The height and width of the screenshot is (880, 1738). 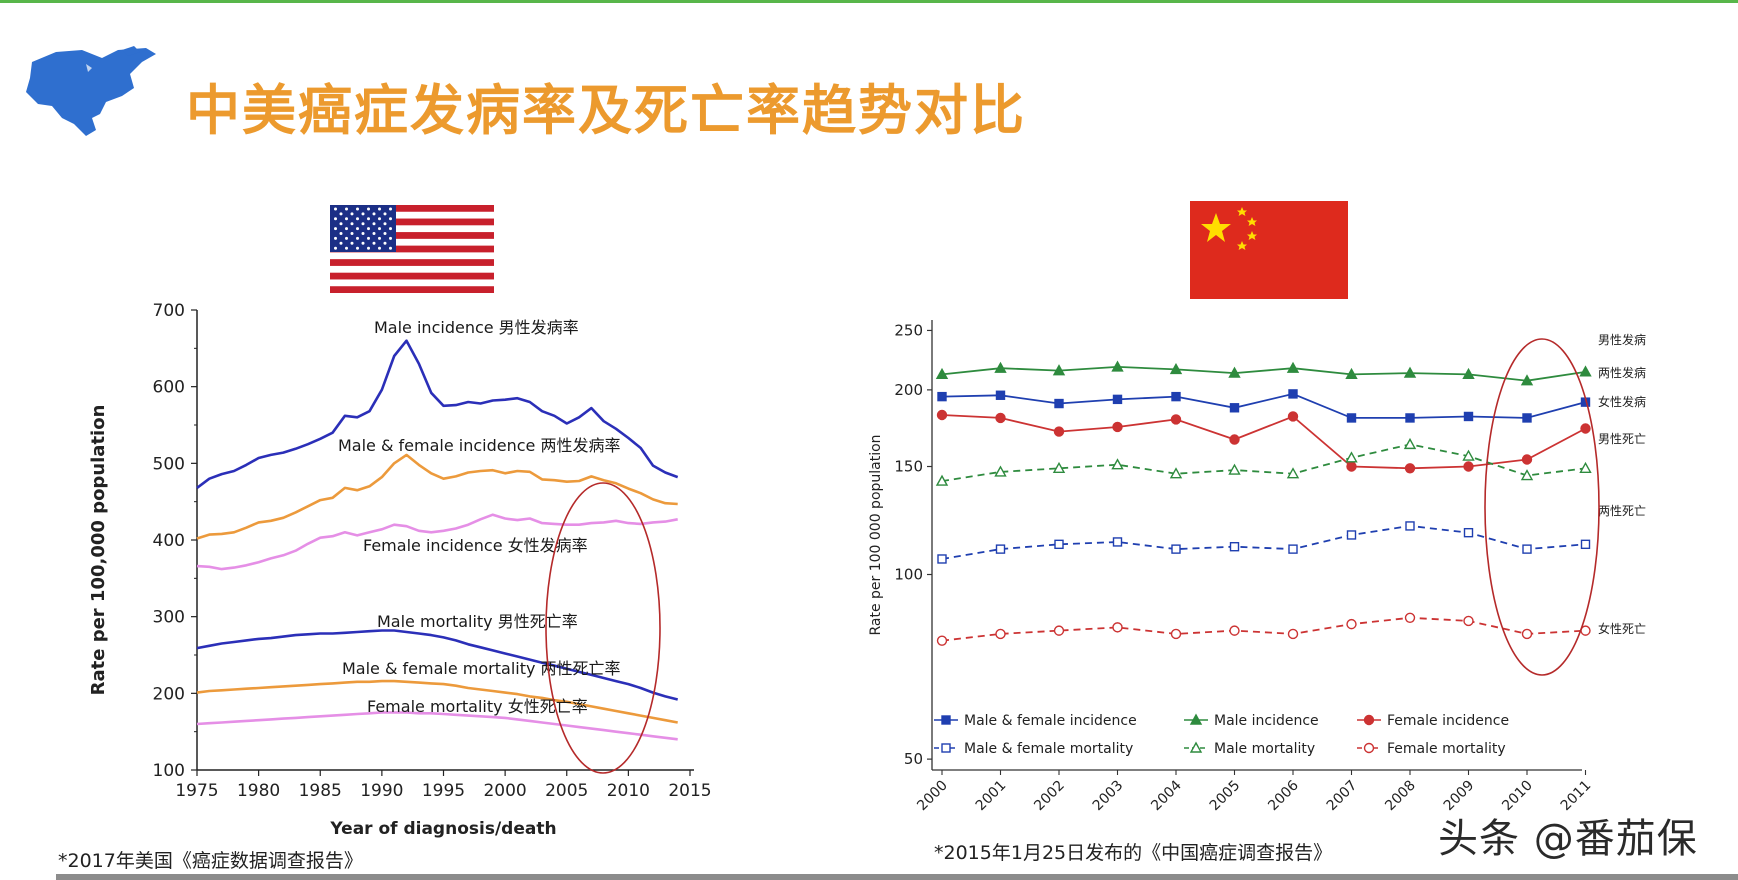 What do you see at coordinates (443, 791) in the screenshot?
I see `x-tick-label: 1995` at bounding box center [443, 791].